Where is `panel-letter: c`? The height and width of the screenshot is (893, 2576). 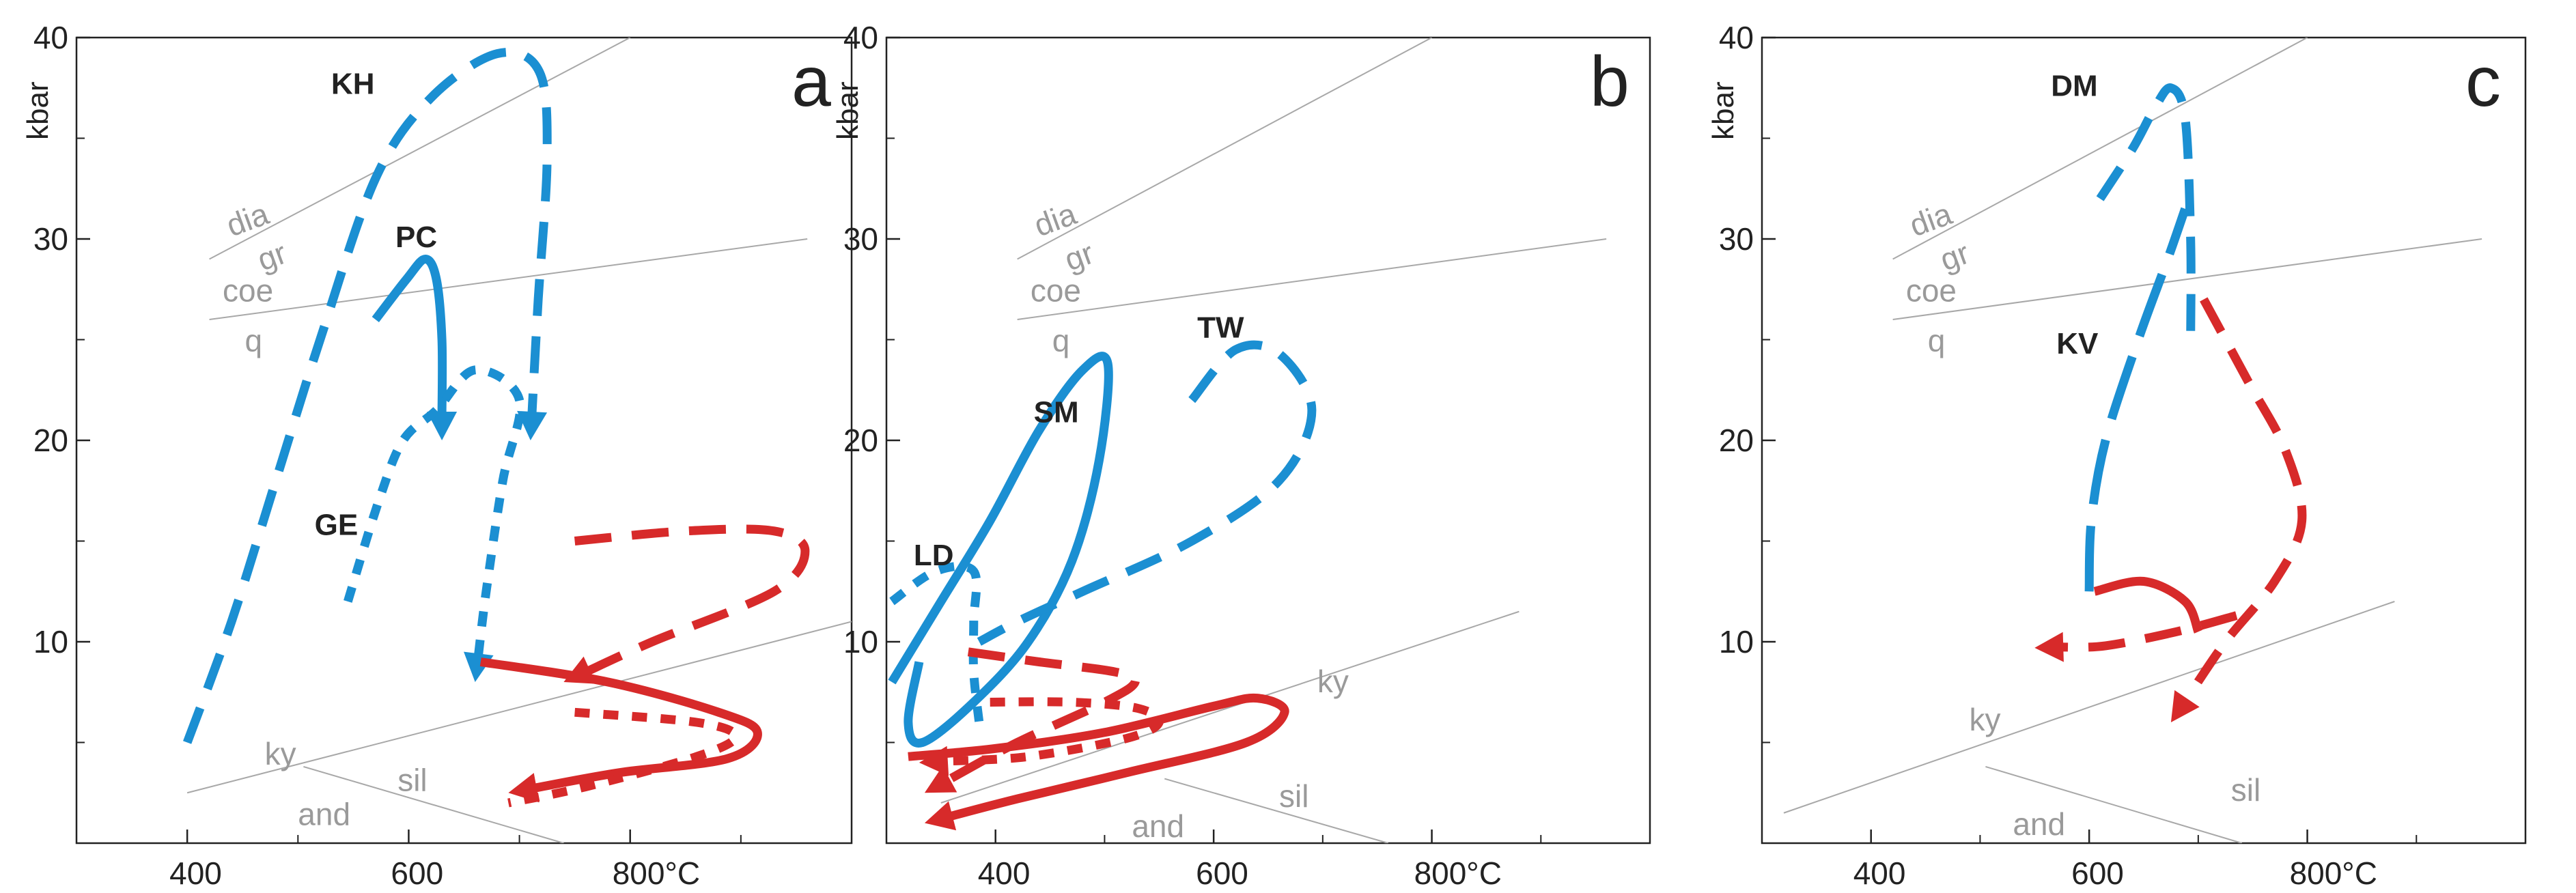
panel-letter: c is located at coordinates (2483, 82).